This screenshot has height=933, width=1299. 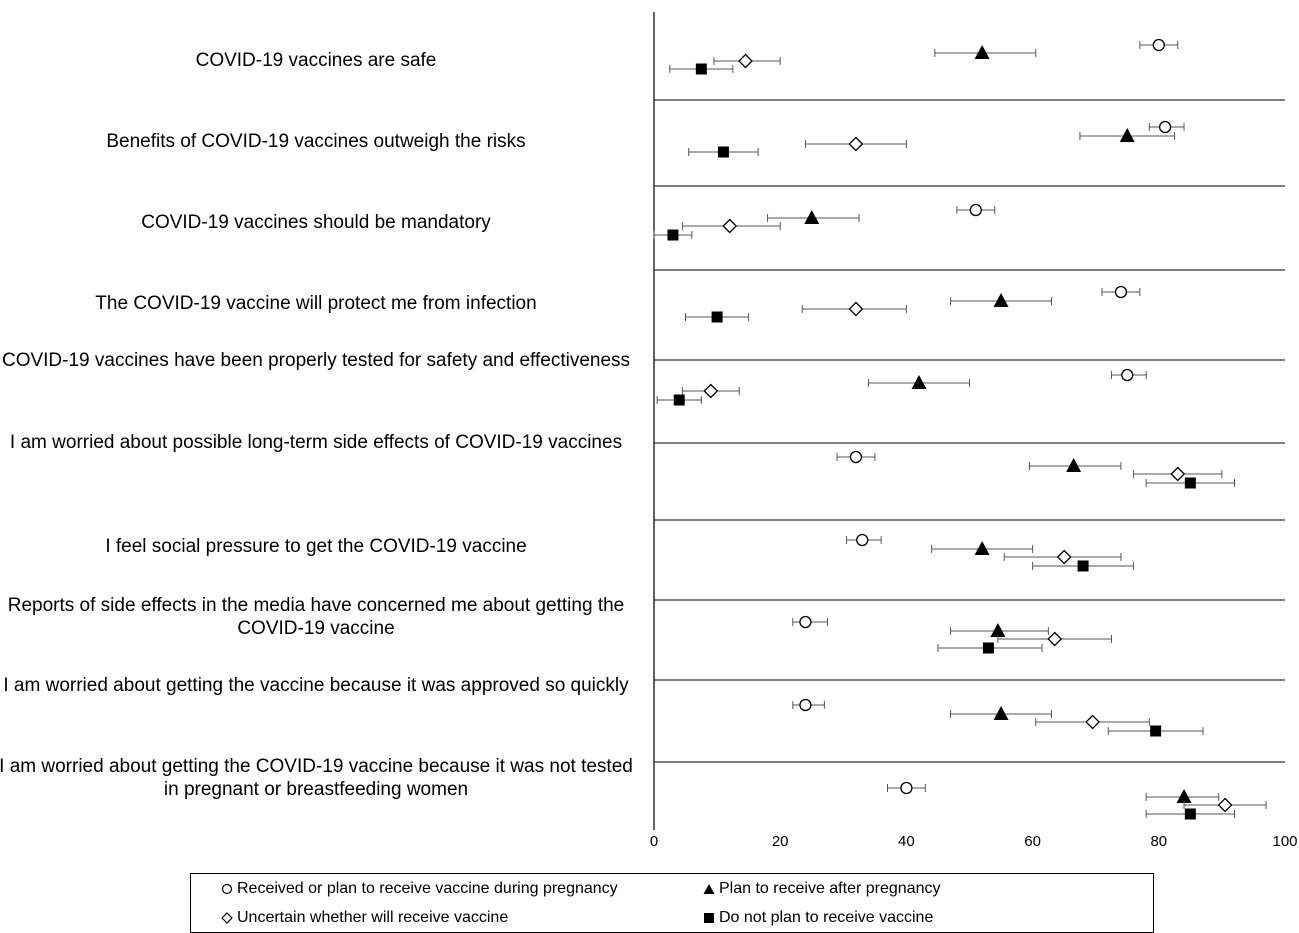 What do you see at coordinates (830, 888) in the screenshot?
I see `legend-label: Plan to receive after pregnancy` at bounding box center [830, 888].